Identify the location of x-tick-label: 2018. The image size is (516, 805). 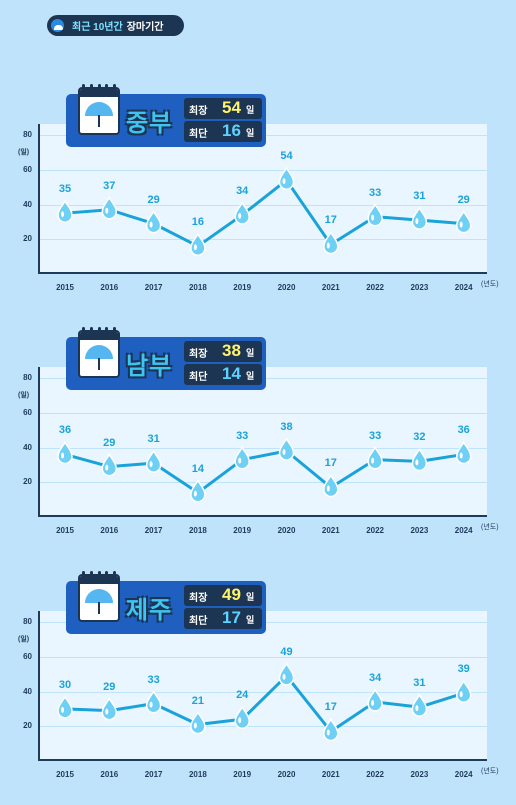
(197, 774).